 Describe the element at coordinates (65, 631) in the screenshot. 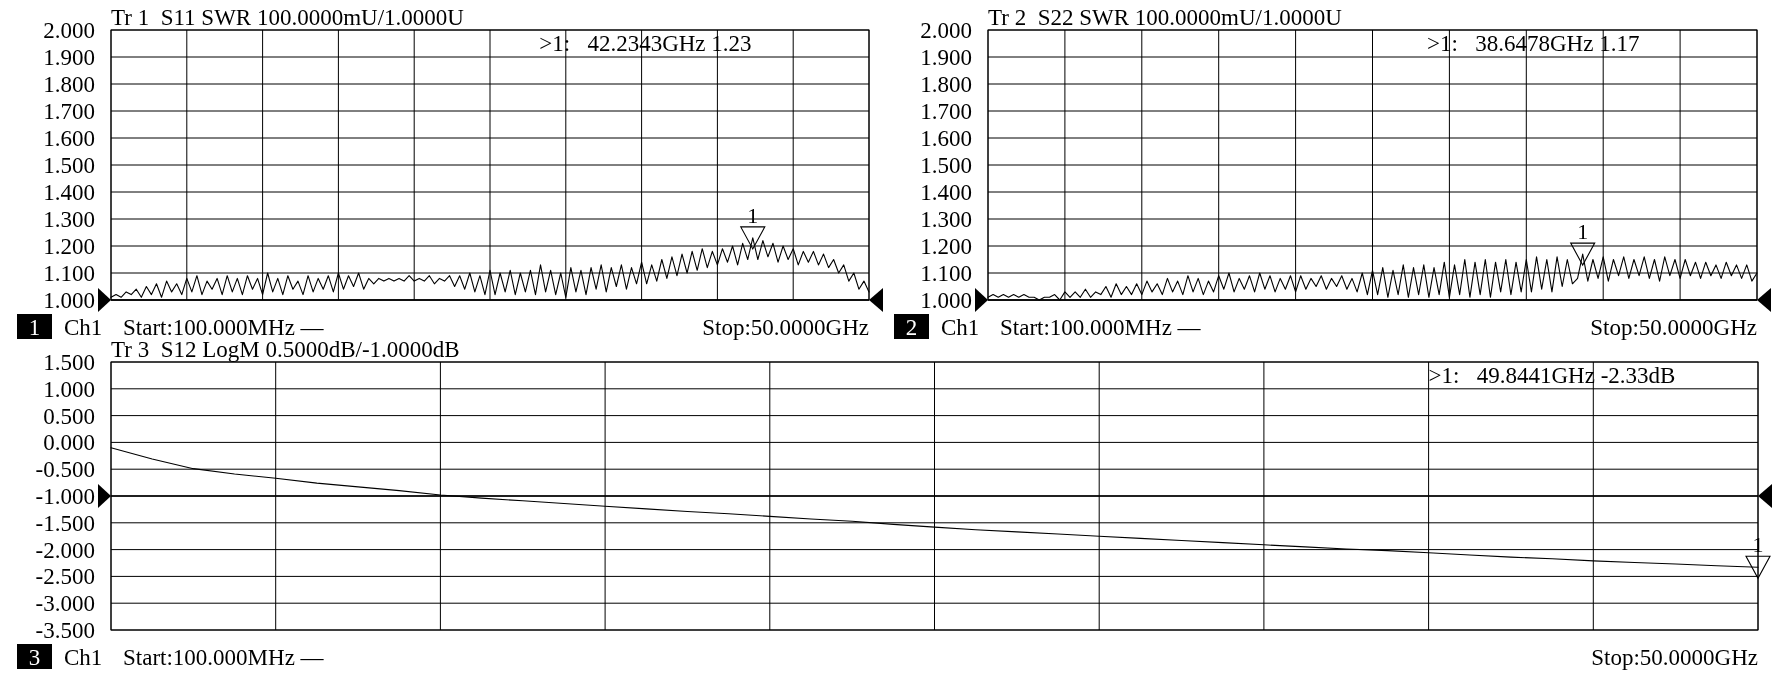

I see `y-tick-label: -3.500` at that location.